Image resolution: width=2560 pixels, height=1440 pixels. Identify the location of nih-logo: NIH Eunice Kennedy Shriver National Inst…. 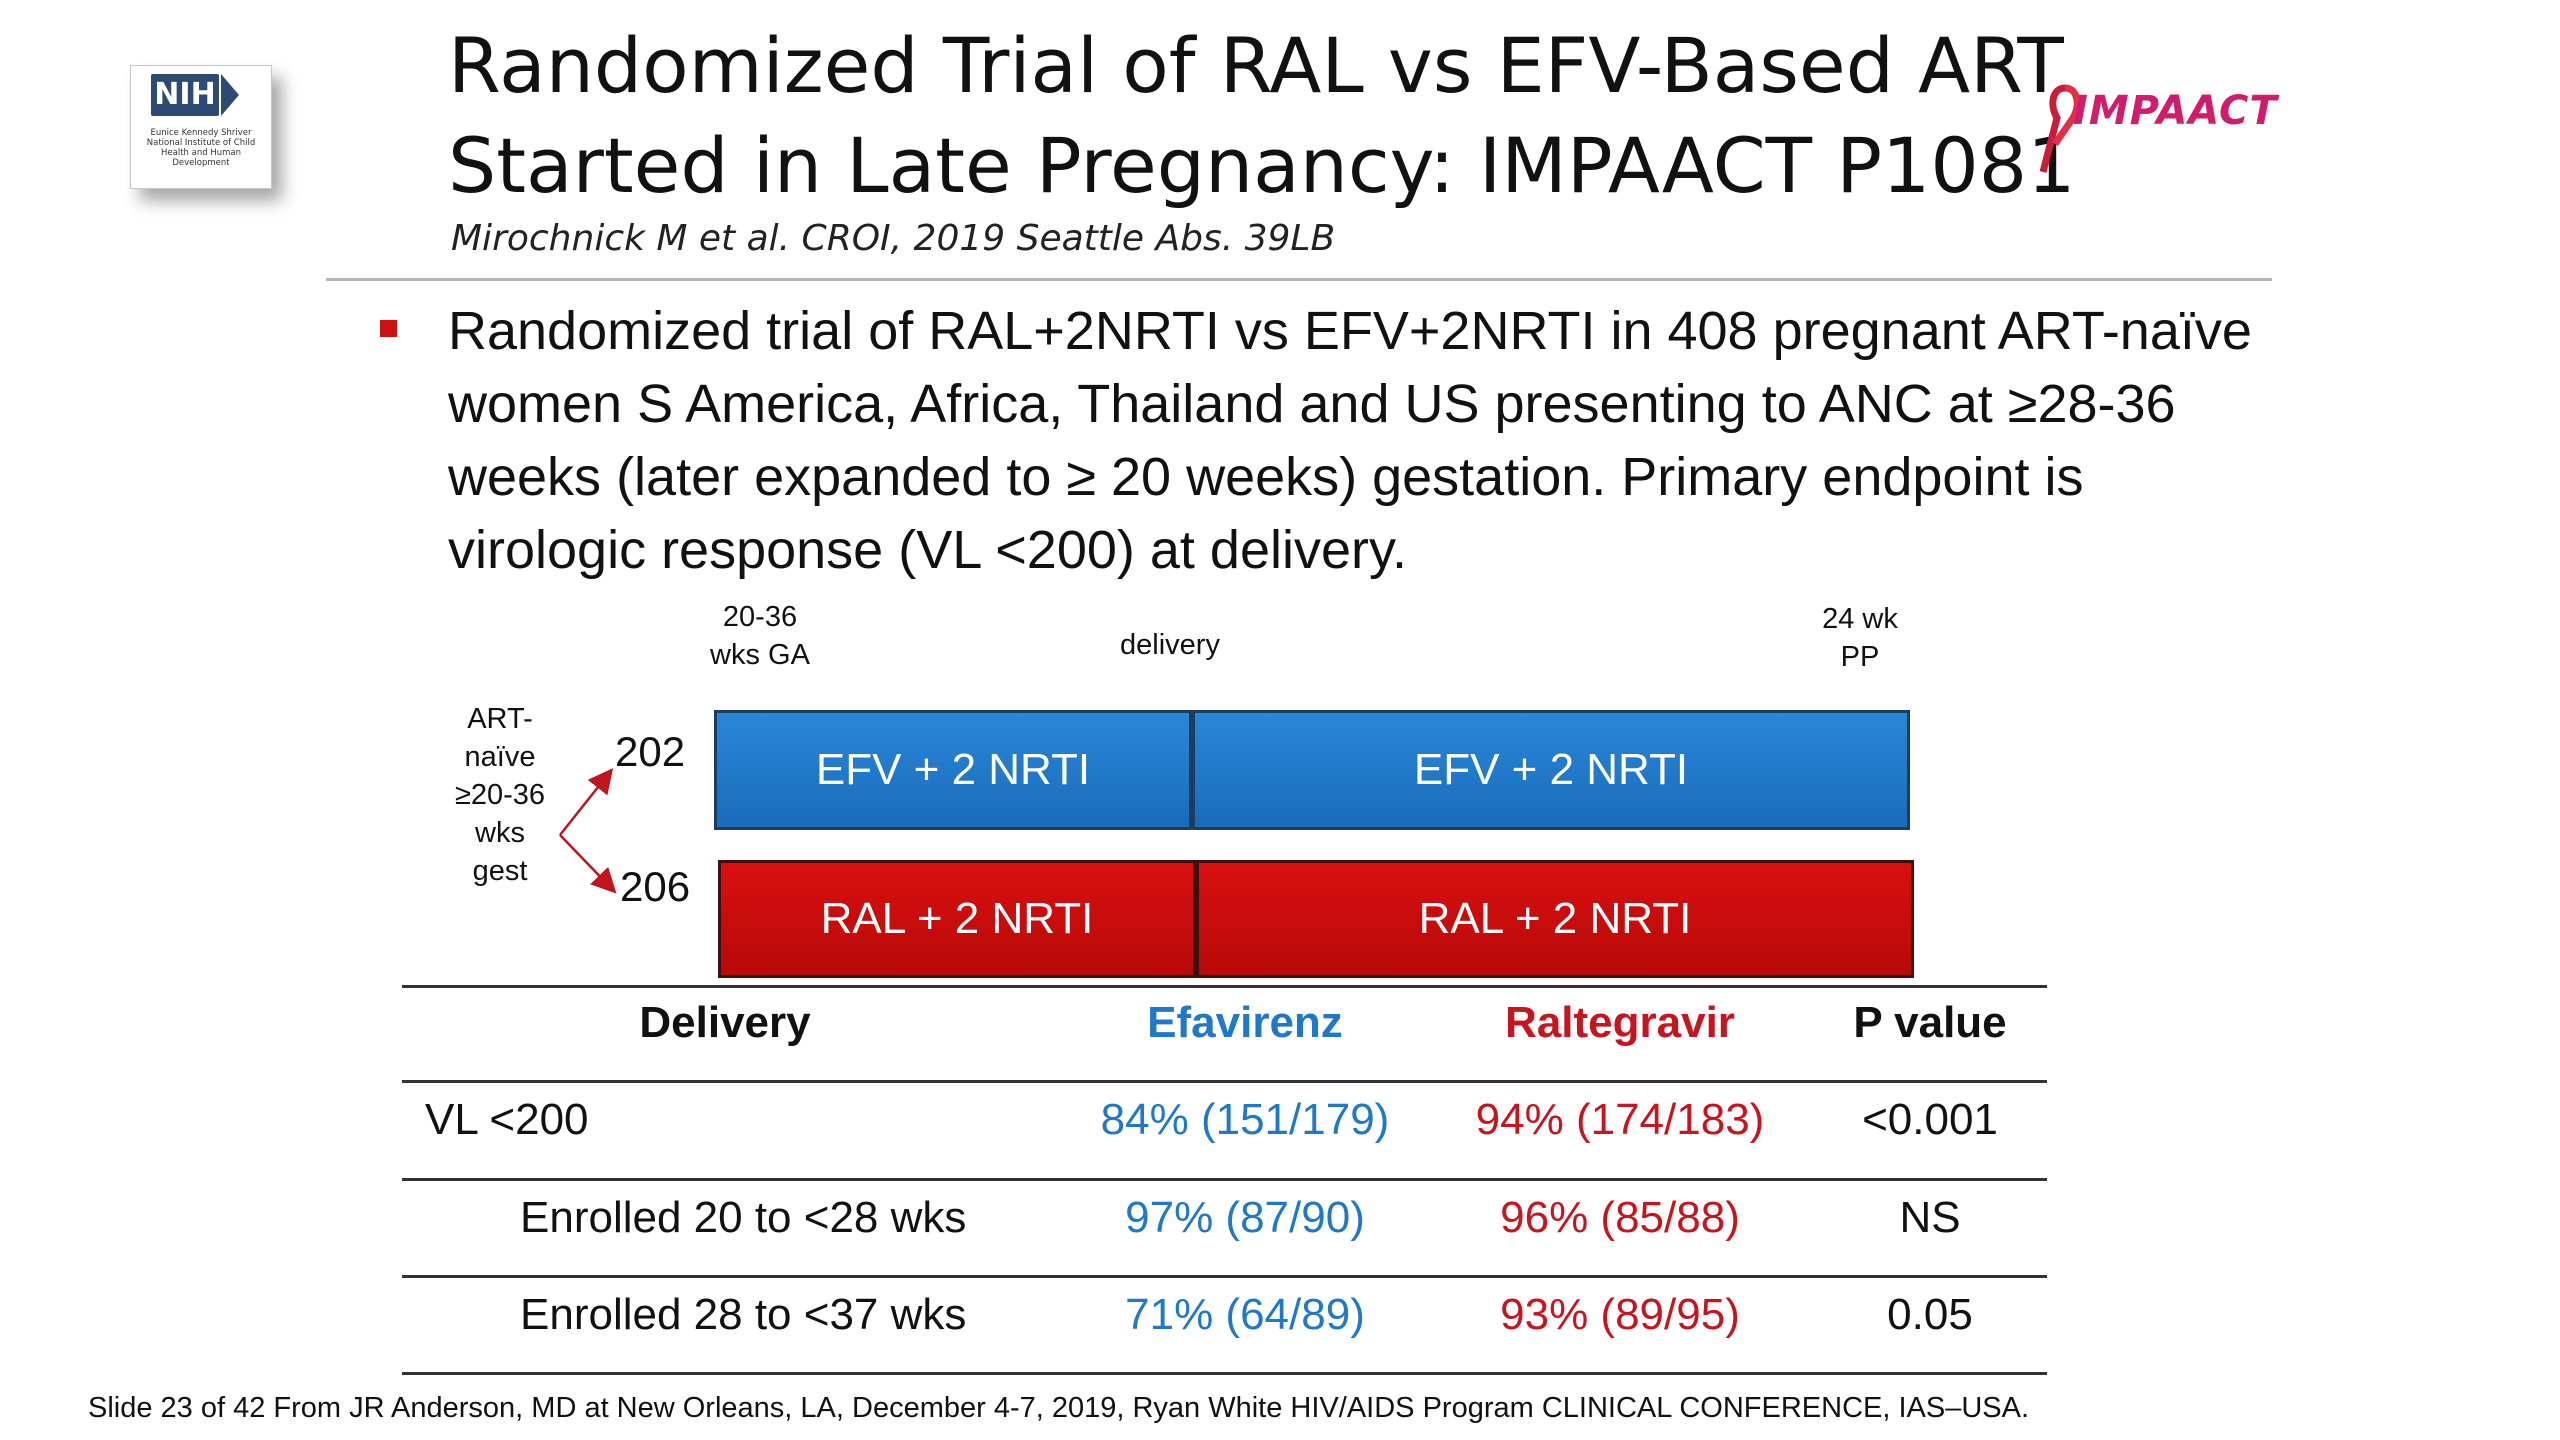
(201, 127).